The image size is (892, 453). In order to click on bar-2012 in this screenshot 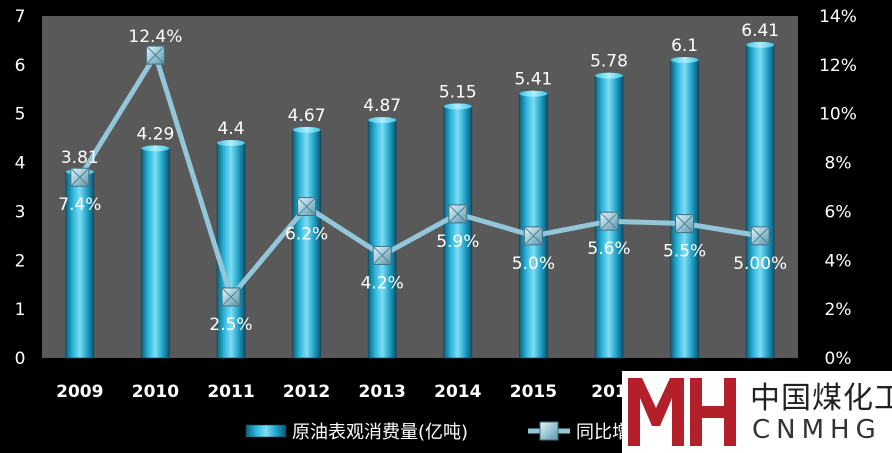, I will do `click(306, 244)`.